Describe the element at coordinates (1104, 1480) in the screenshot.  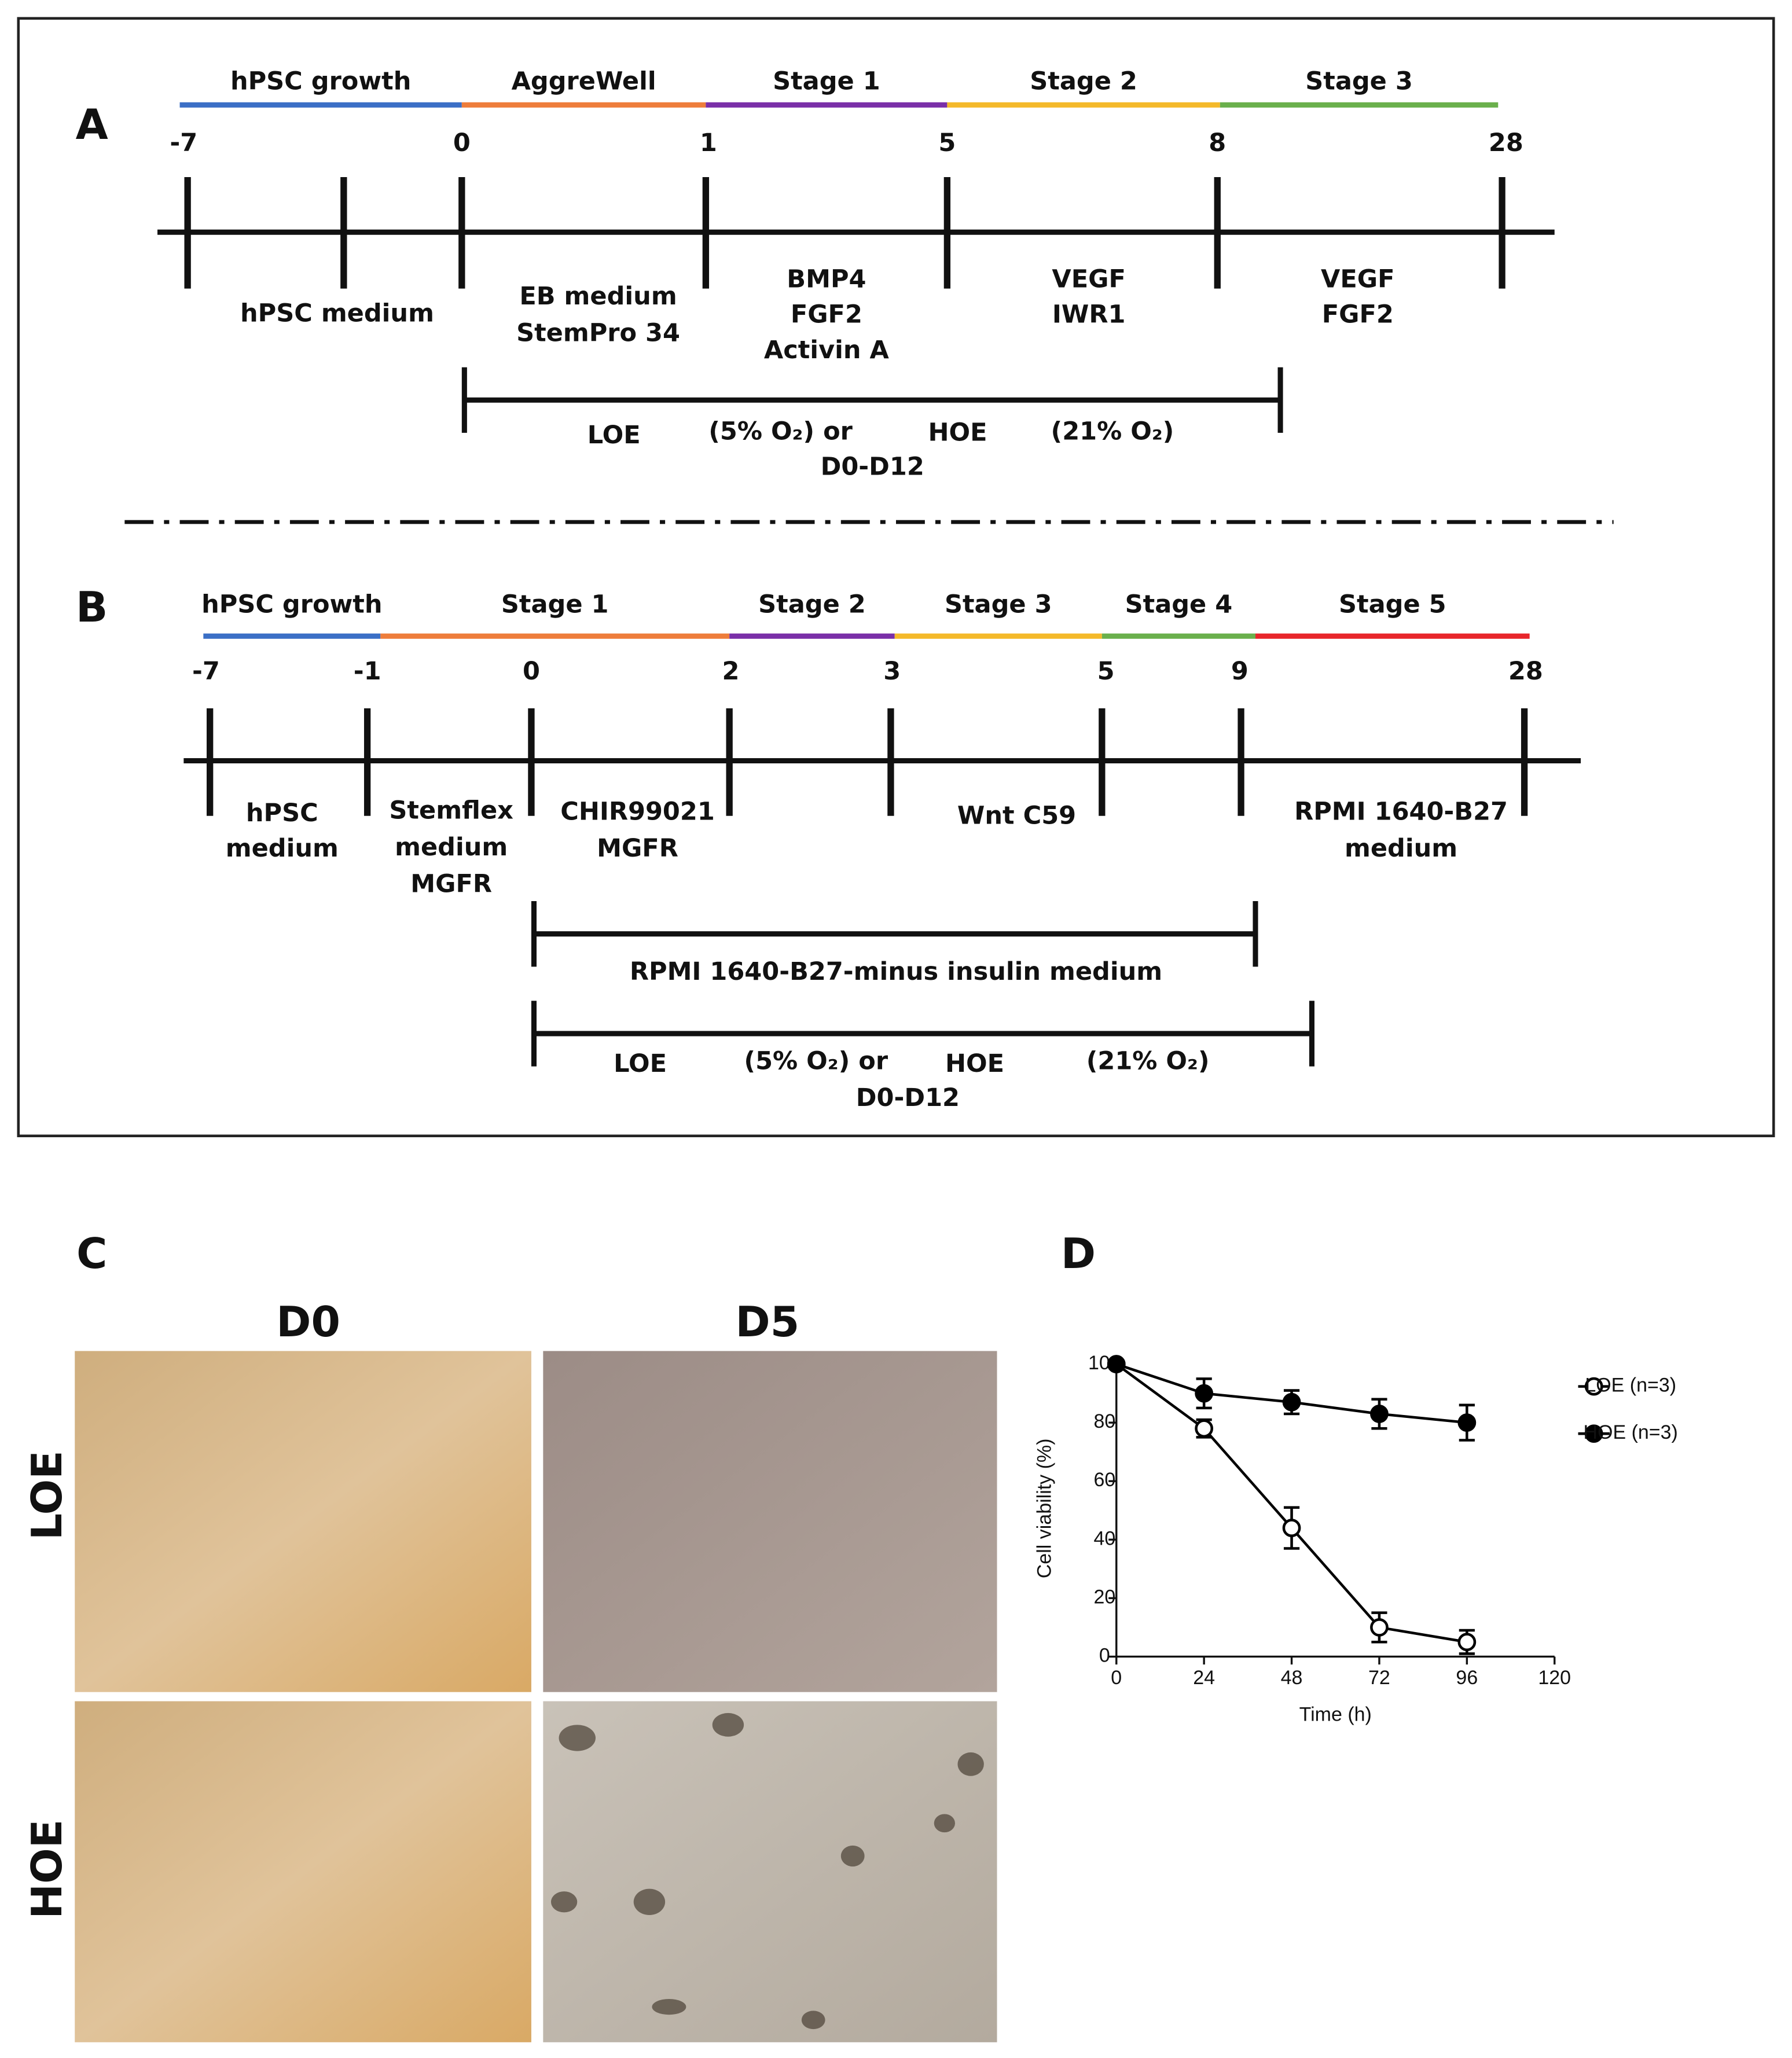
I see `y-tick-label: 60` at that location.